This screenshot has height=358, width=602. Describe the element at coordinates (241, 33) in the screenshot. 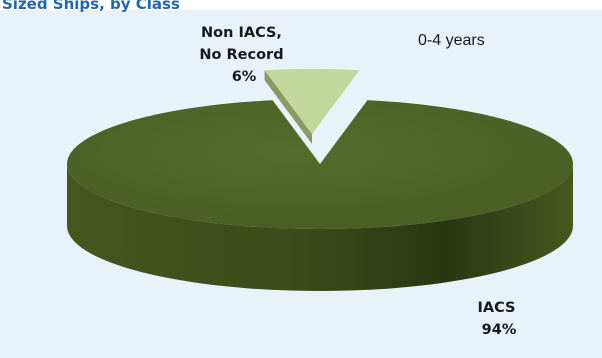

I see `slice-label-non-iacs-line-1: Non IACS,` at that location.